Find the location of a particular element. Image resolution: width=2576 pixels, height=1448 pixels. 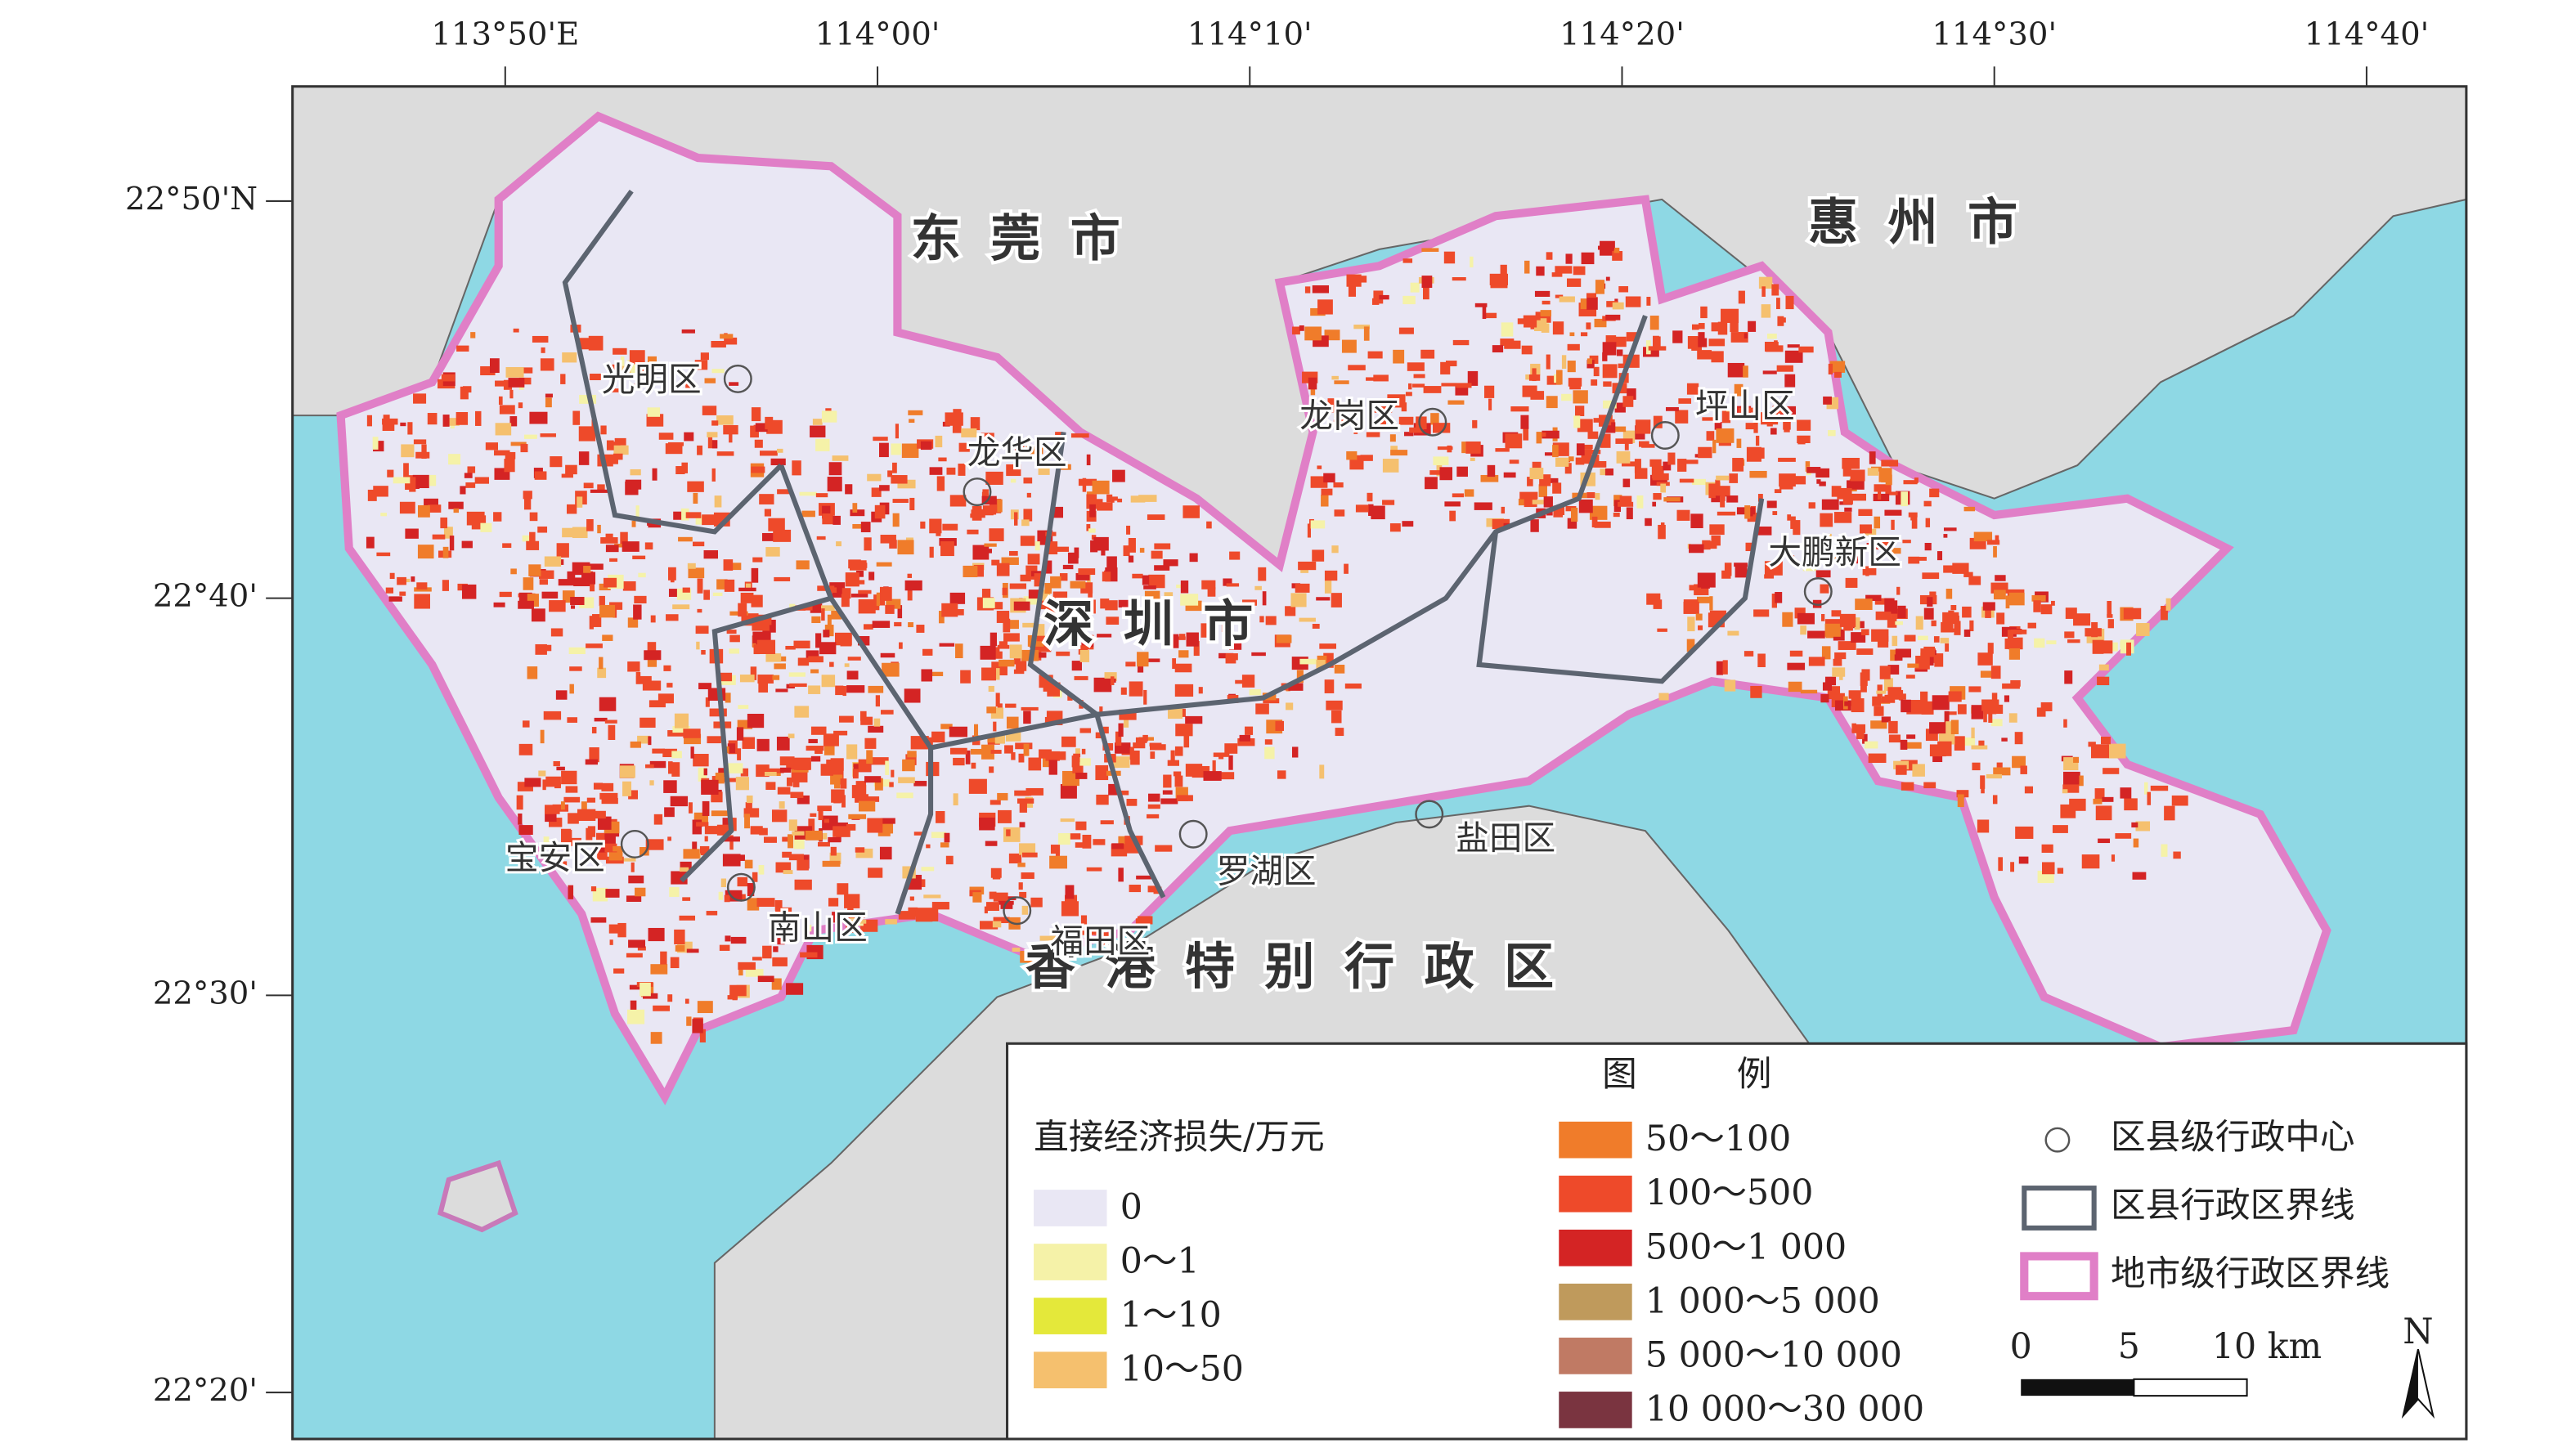

lat-label: 22°20' is located at coordinates (205, 1391).